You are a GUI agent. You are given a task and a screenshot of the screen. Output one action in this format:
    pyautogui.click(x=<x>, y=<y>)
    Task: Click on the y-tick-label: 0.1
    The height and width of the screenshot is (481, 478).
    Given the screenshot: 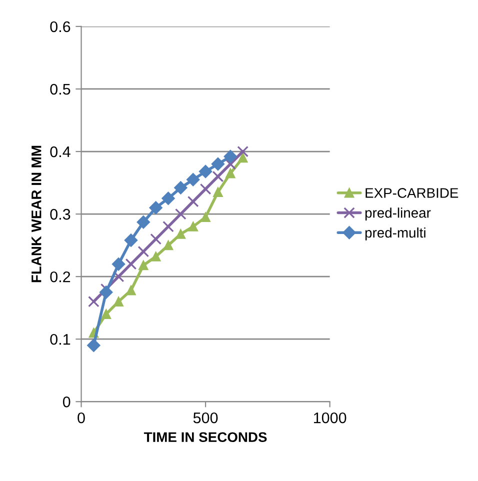 What is the action you would take?
    pyautogui.click(x=60, y=339)
    